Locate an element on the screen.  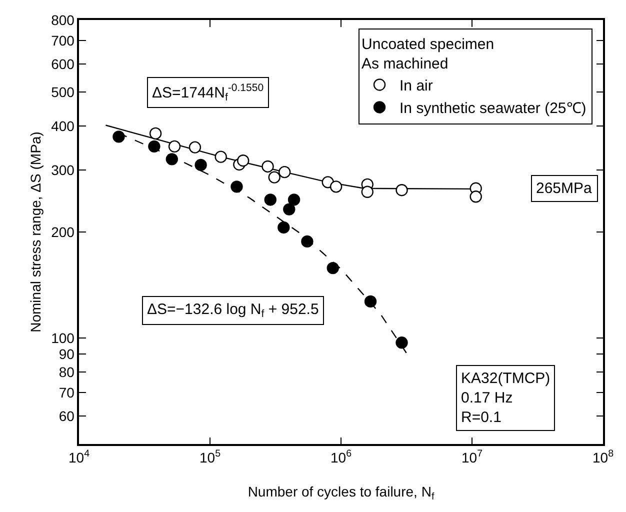
y-tick-label: 200 is located at coordinates (63, 232).